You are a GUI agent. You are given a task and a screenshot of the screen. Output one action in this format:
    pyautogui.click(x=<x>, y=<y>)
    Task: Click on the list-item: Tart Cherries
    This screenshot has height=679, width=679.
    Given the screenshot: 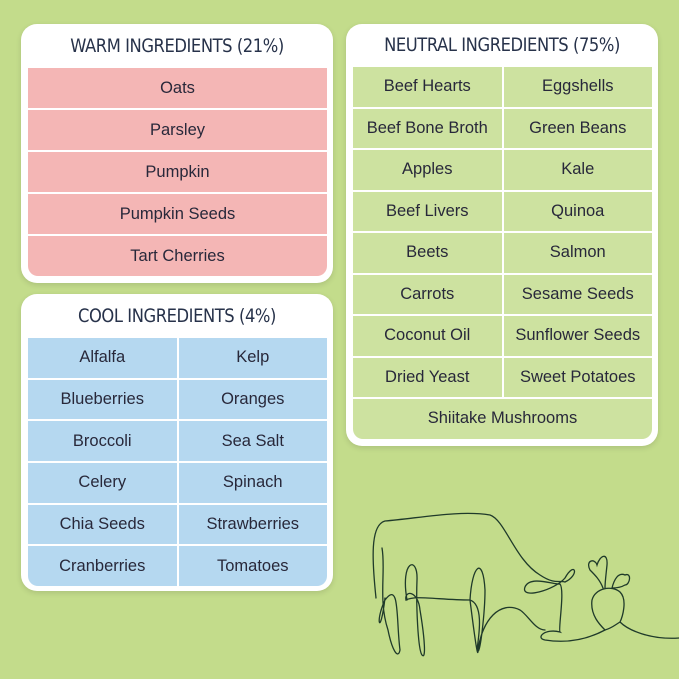 What is the action you would take?
    pyautogui.click(x=177, y=256)
    